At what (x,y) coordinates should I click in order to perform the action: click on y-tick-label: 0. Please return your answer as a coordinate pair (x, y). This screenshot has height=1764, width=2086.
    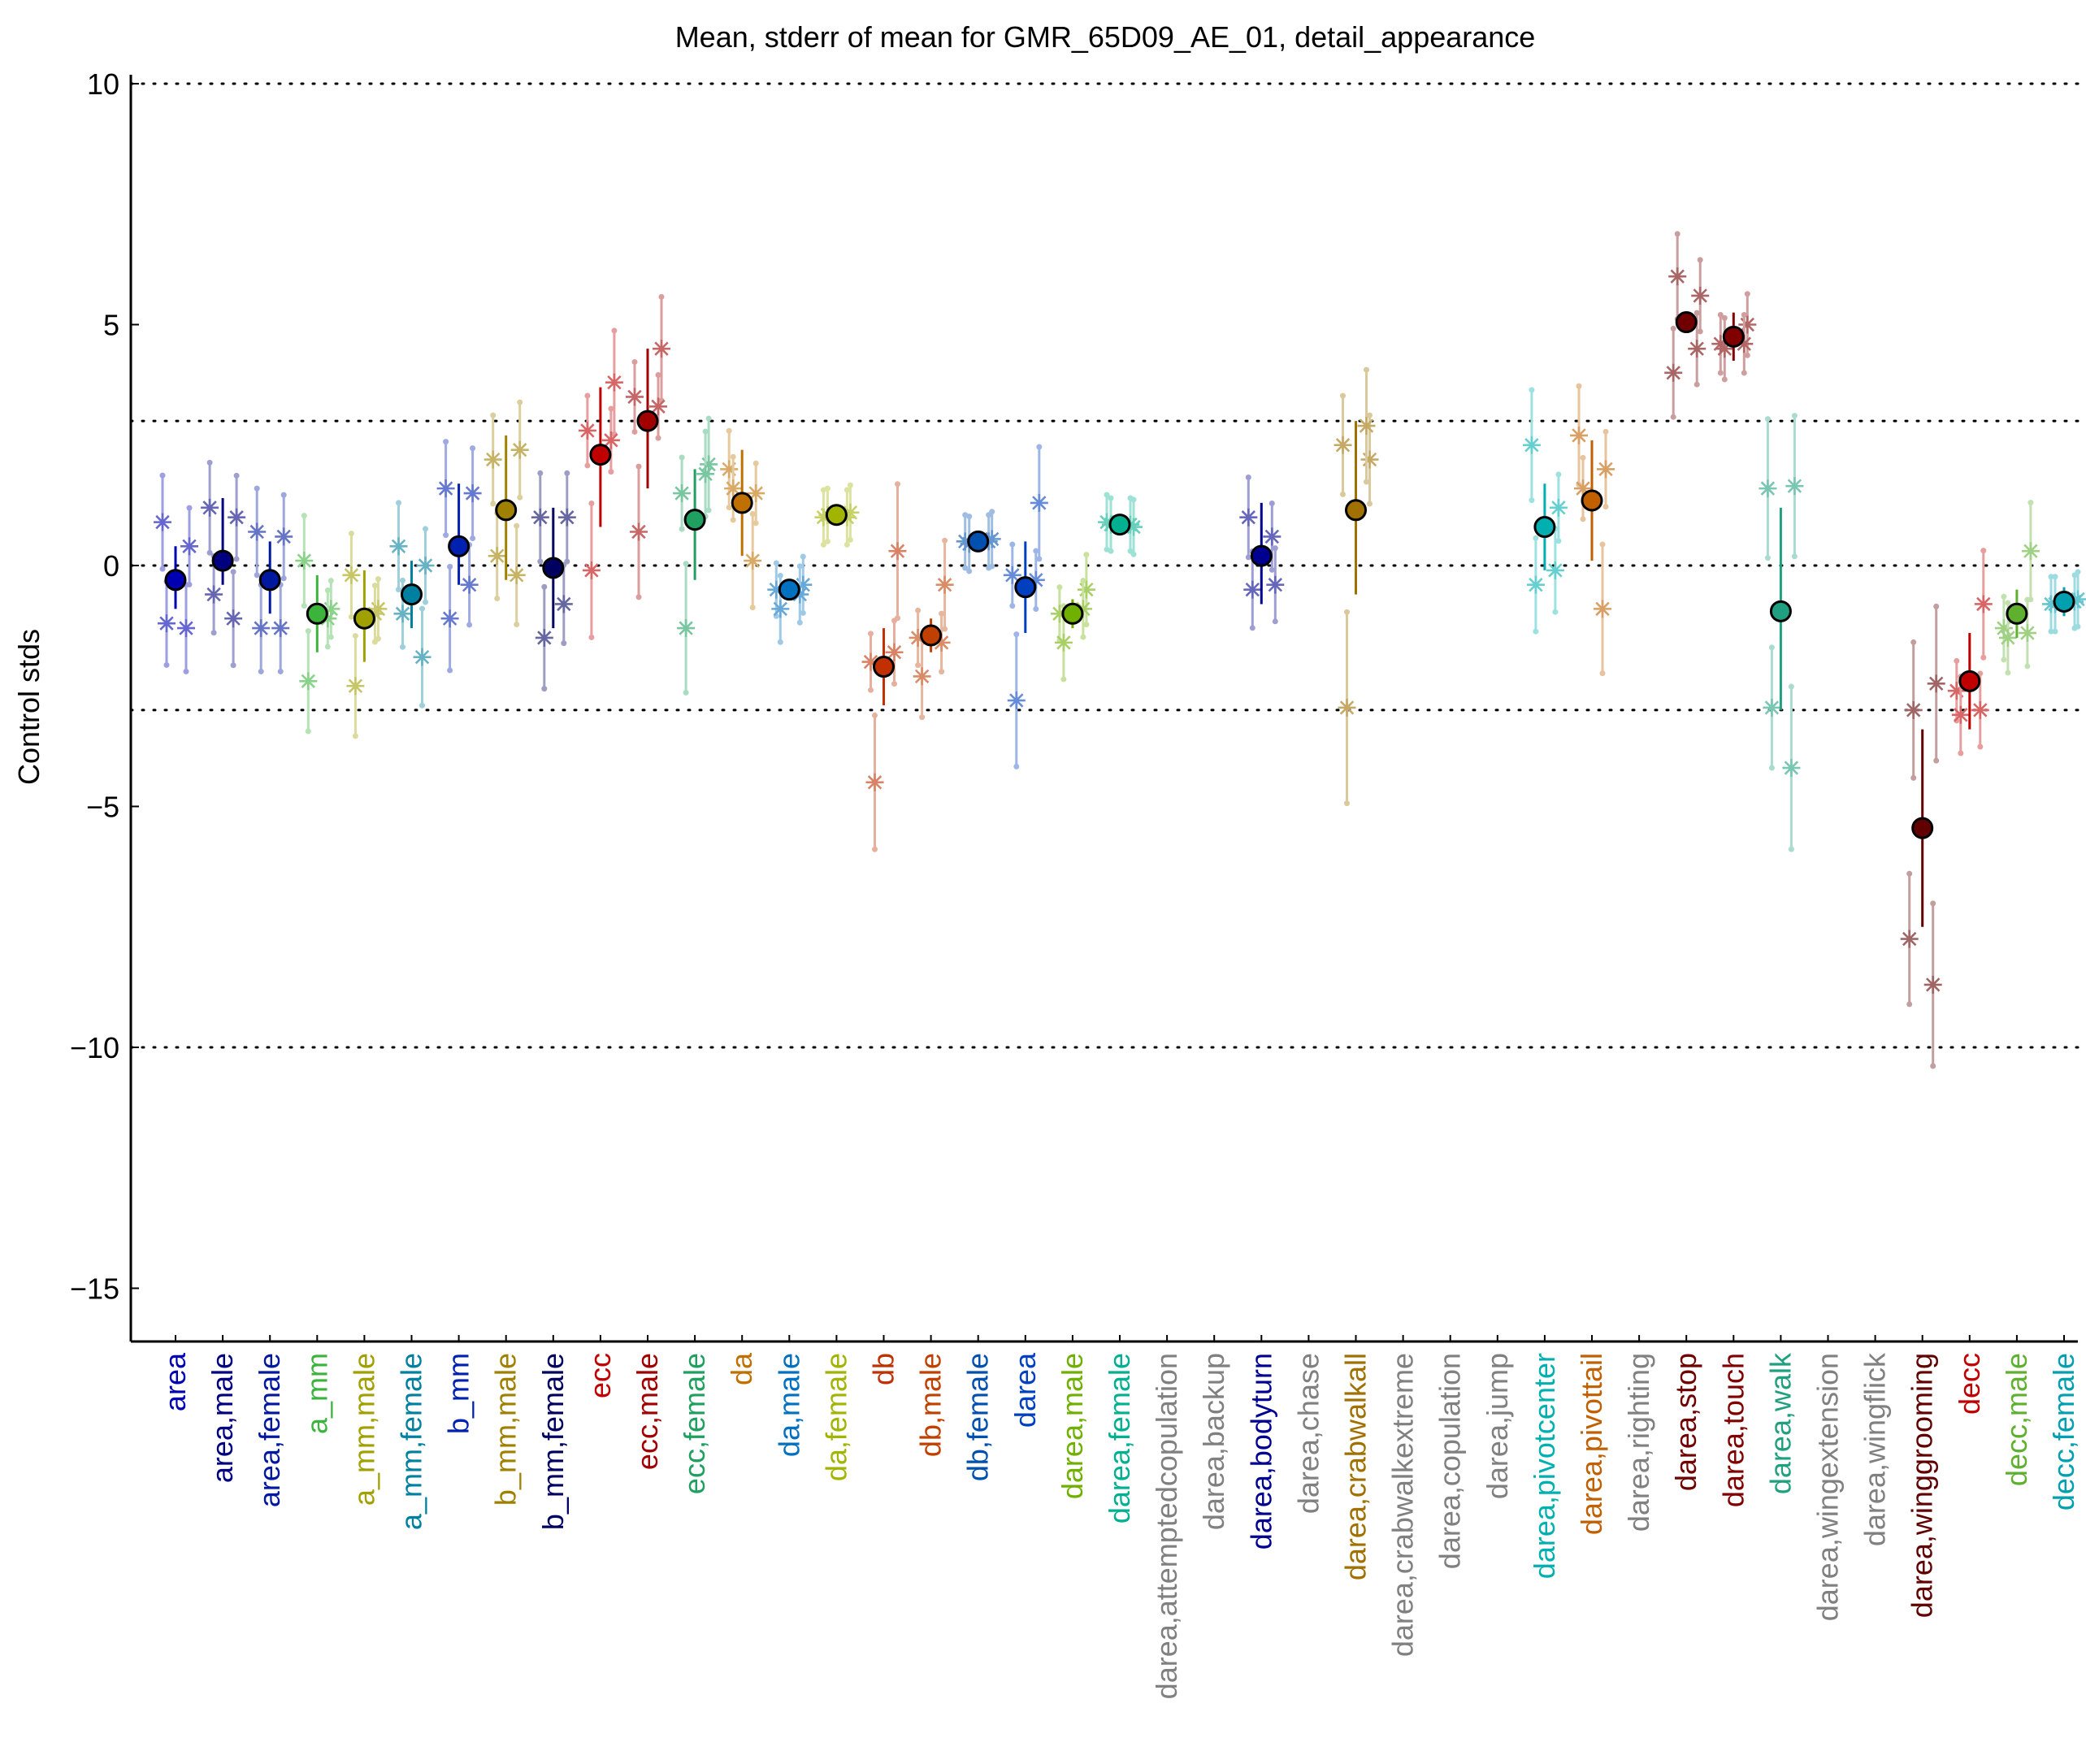
    Looking at the image, I should click on (111, 566).